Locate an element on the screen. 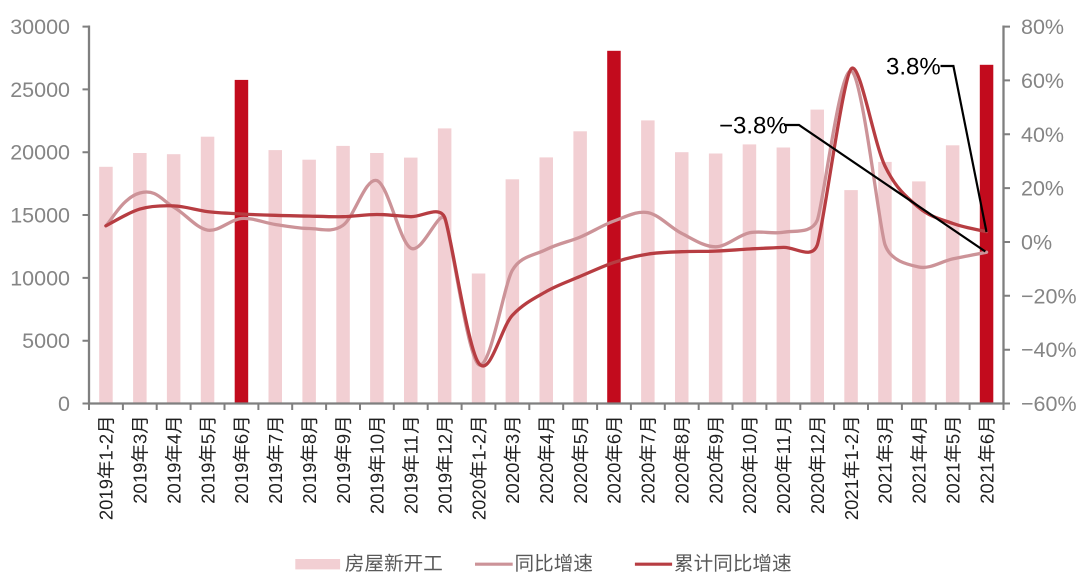 This screenshot has height=584, width=1080. svg-text: 20% is located at coordinates (1042, 189).